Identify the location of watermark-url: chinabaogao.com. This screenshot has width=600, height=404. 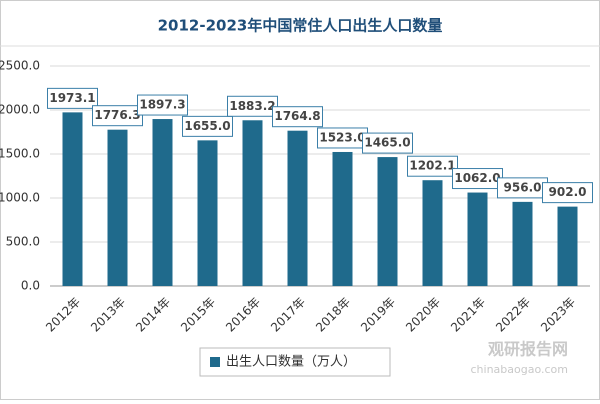
(520, 369).